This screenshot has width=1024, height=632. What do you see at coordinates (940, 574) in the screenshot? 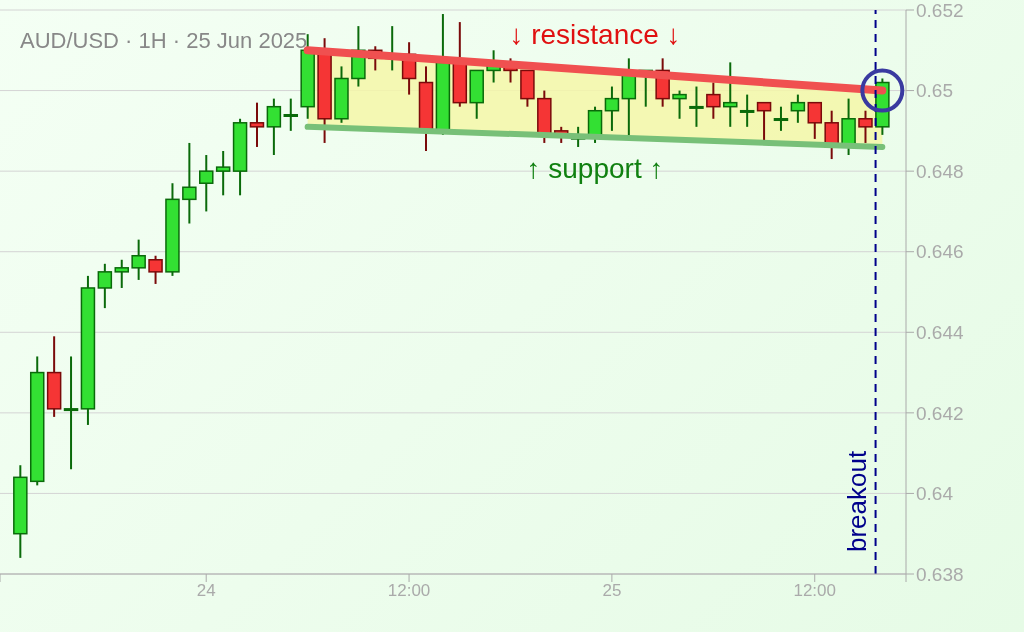
I see `y-tick-label: 0.638` at bounding box center [940, 574].